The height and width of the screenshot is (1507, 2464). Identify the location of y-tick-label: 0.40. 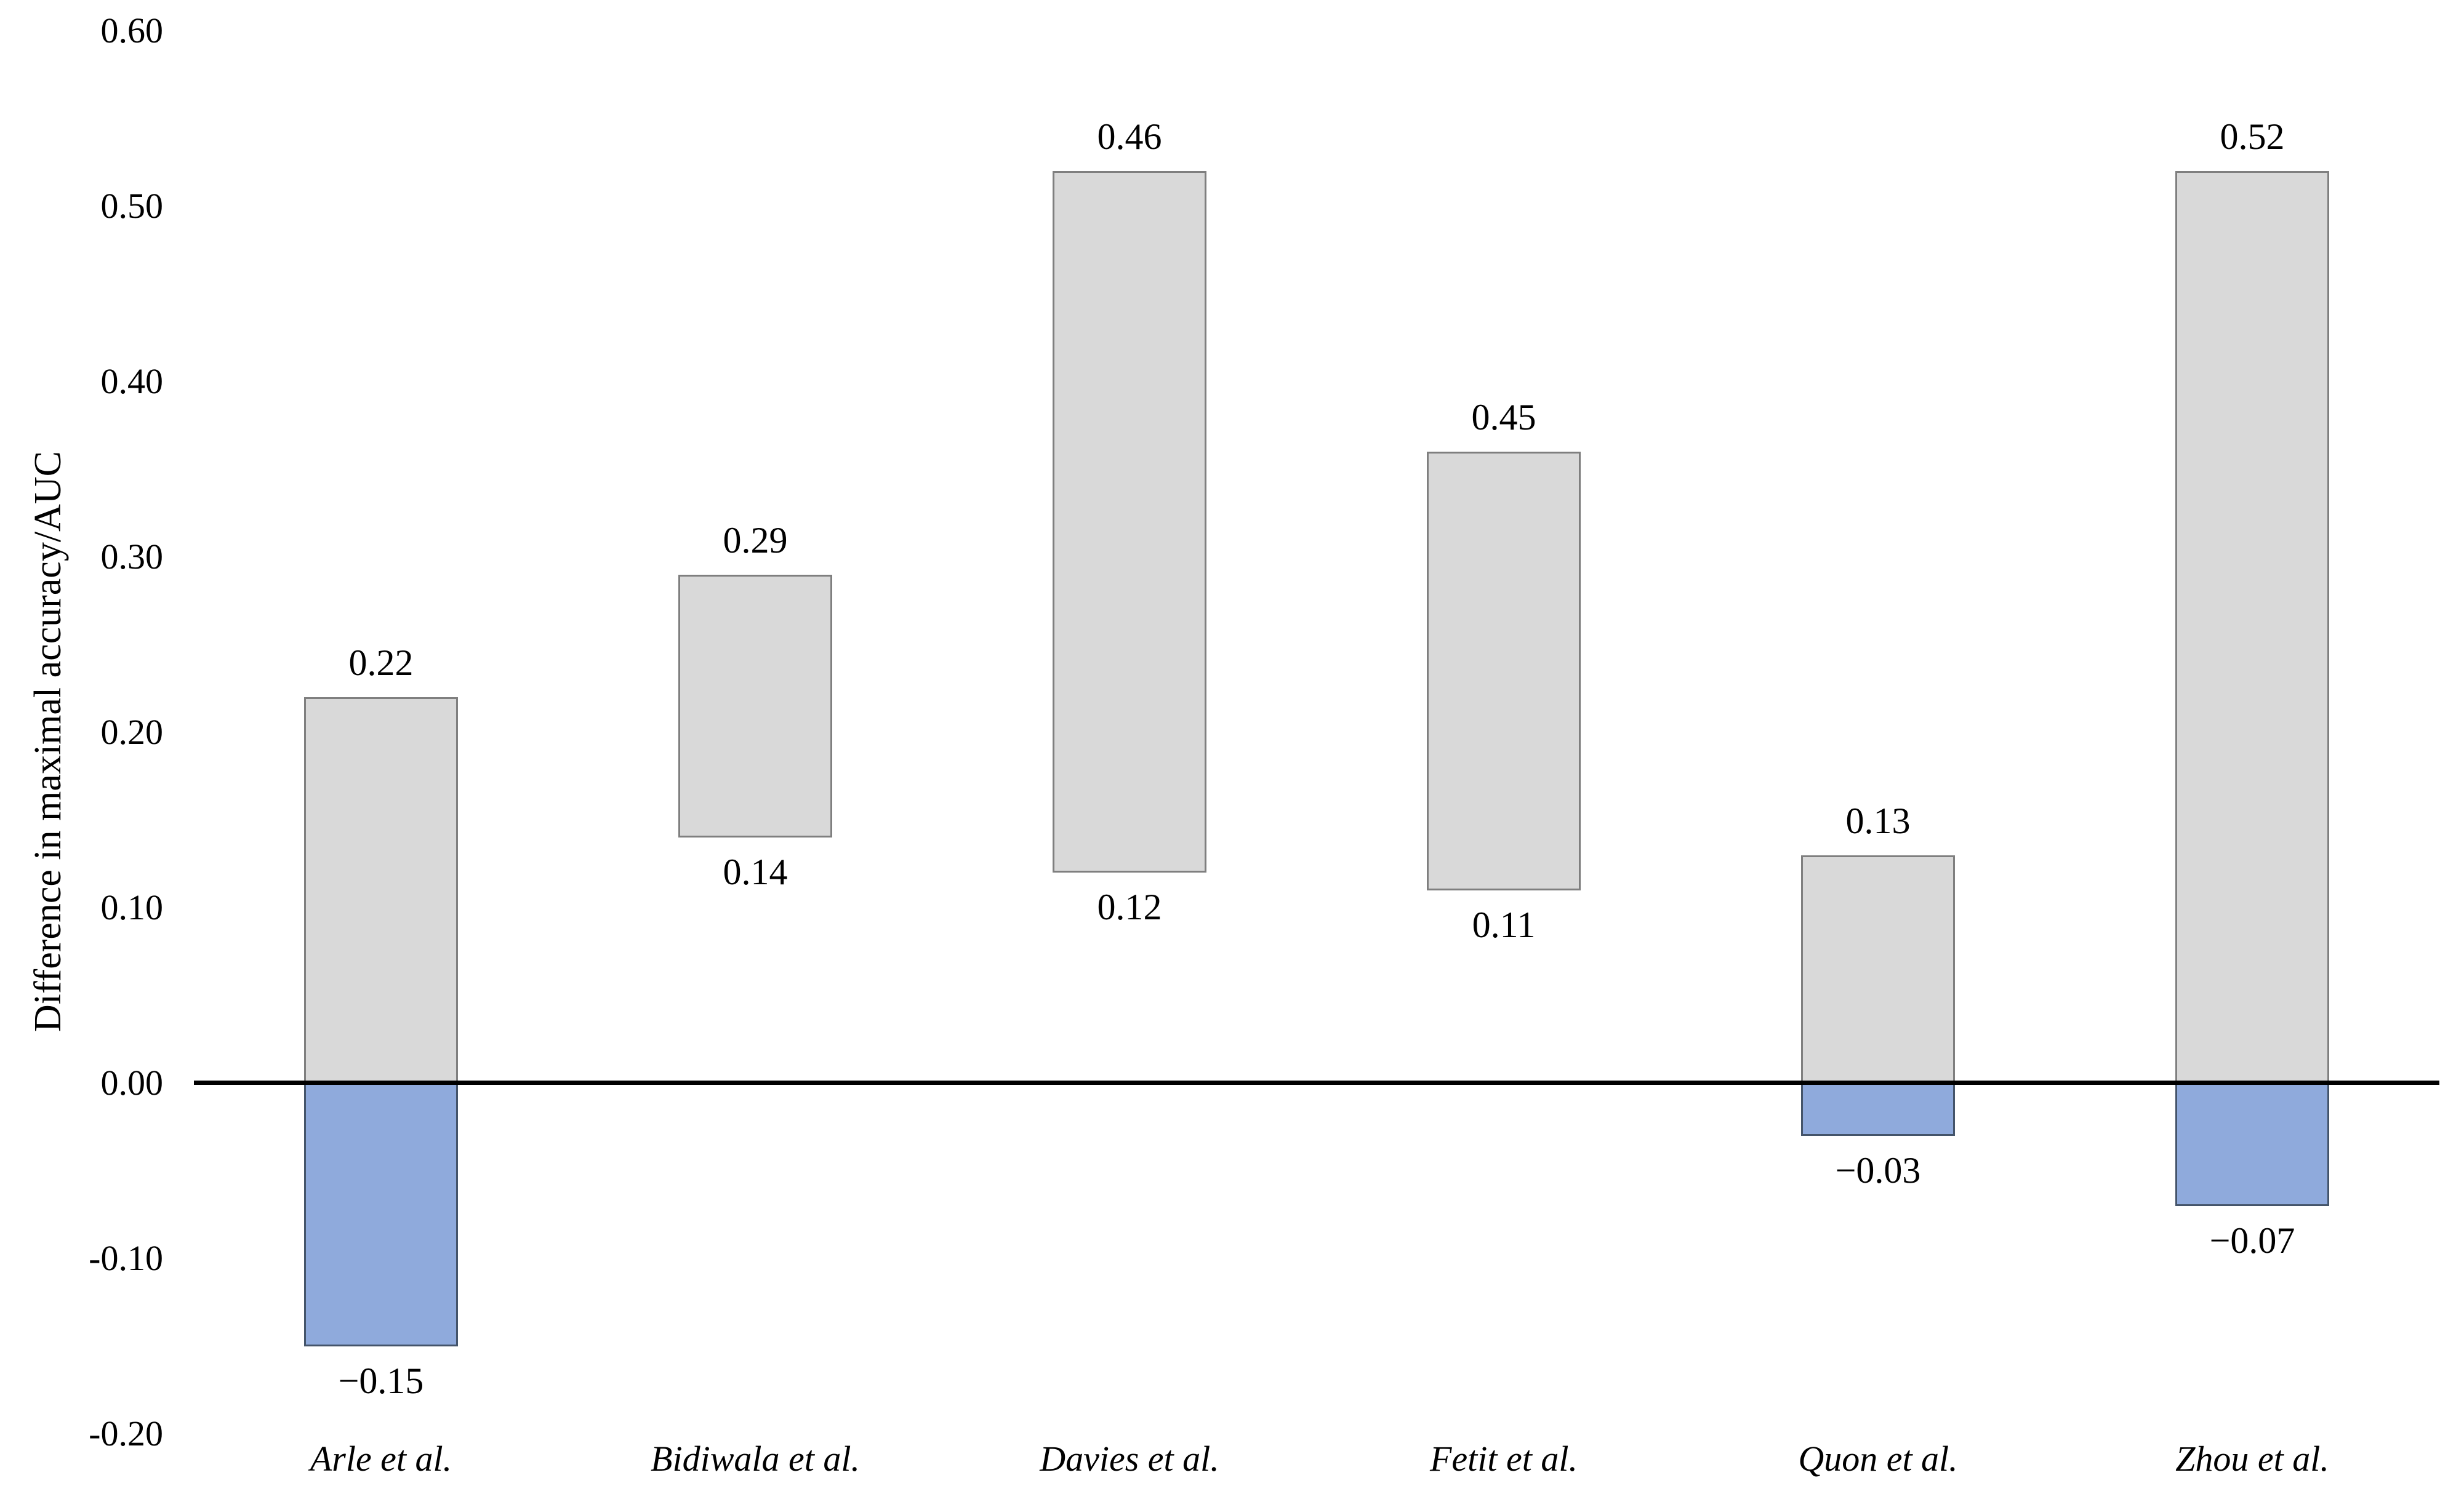
(132, 381).